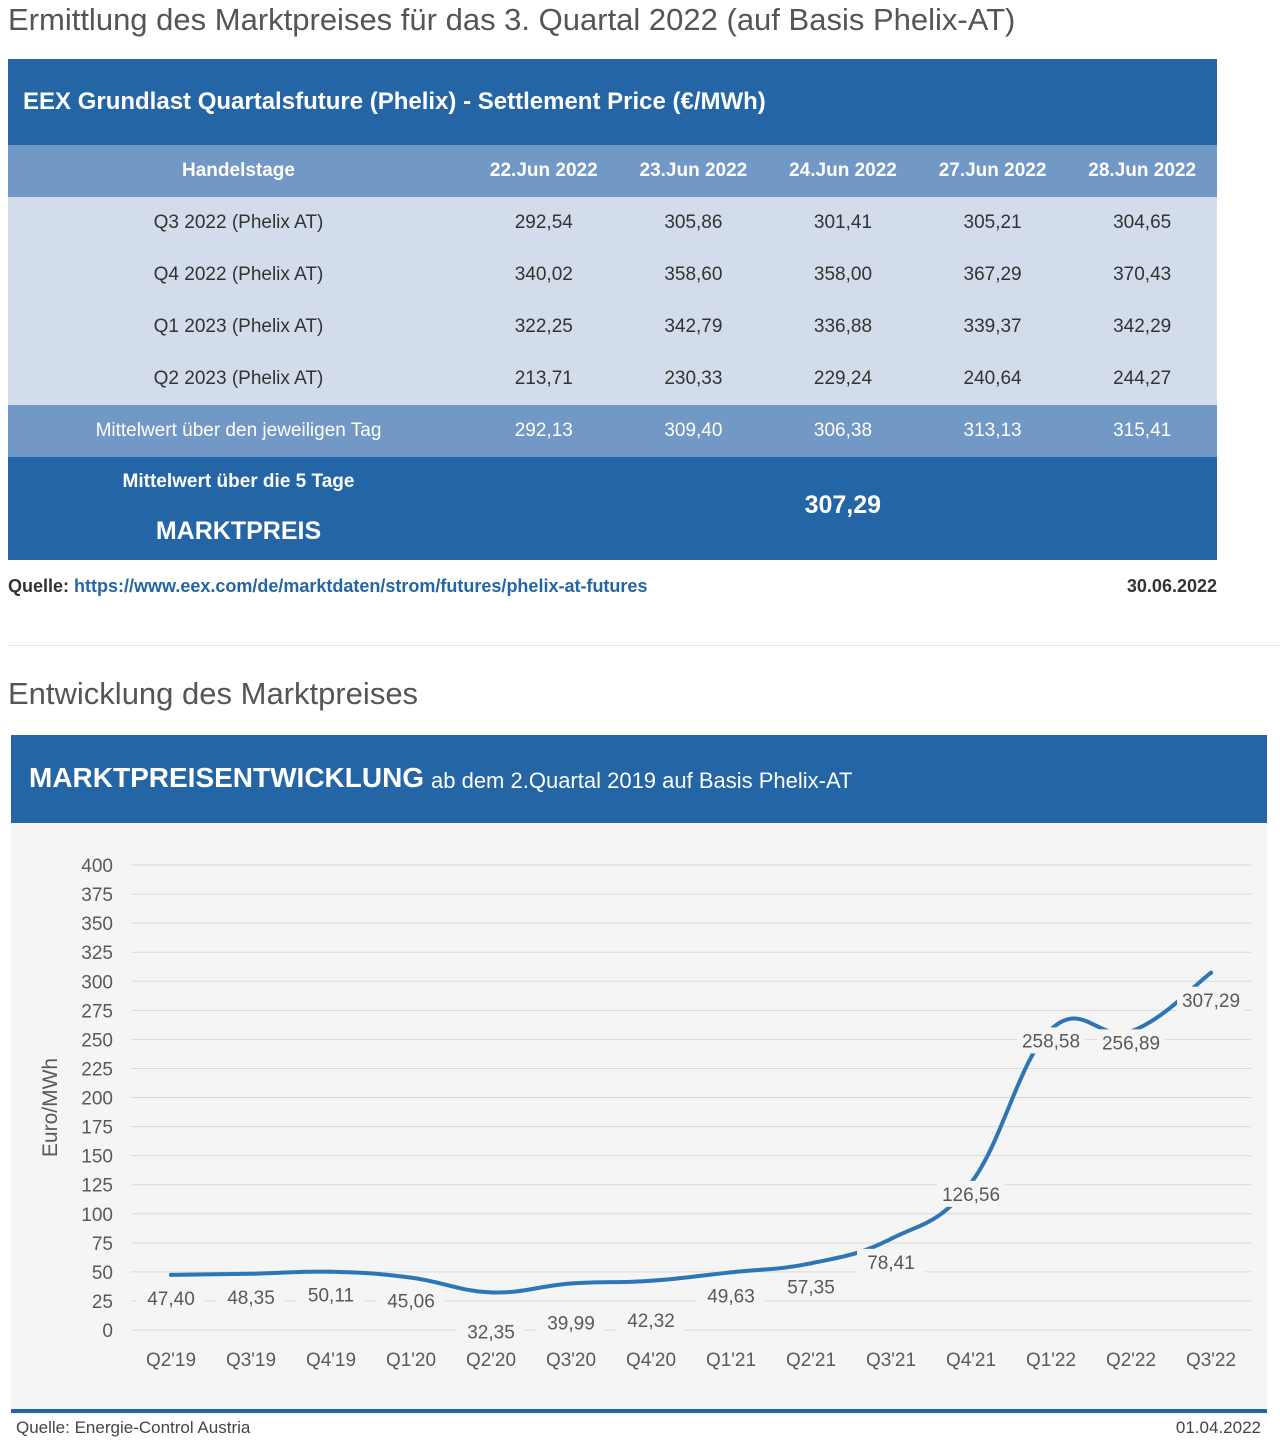 The height and width of the screenshot is (1451, 1280). What do you see at coordinates (251, 1360) in the screenshot?
I see `x-tick-label: Q3'19` at bounding box center [251, 1360].